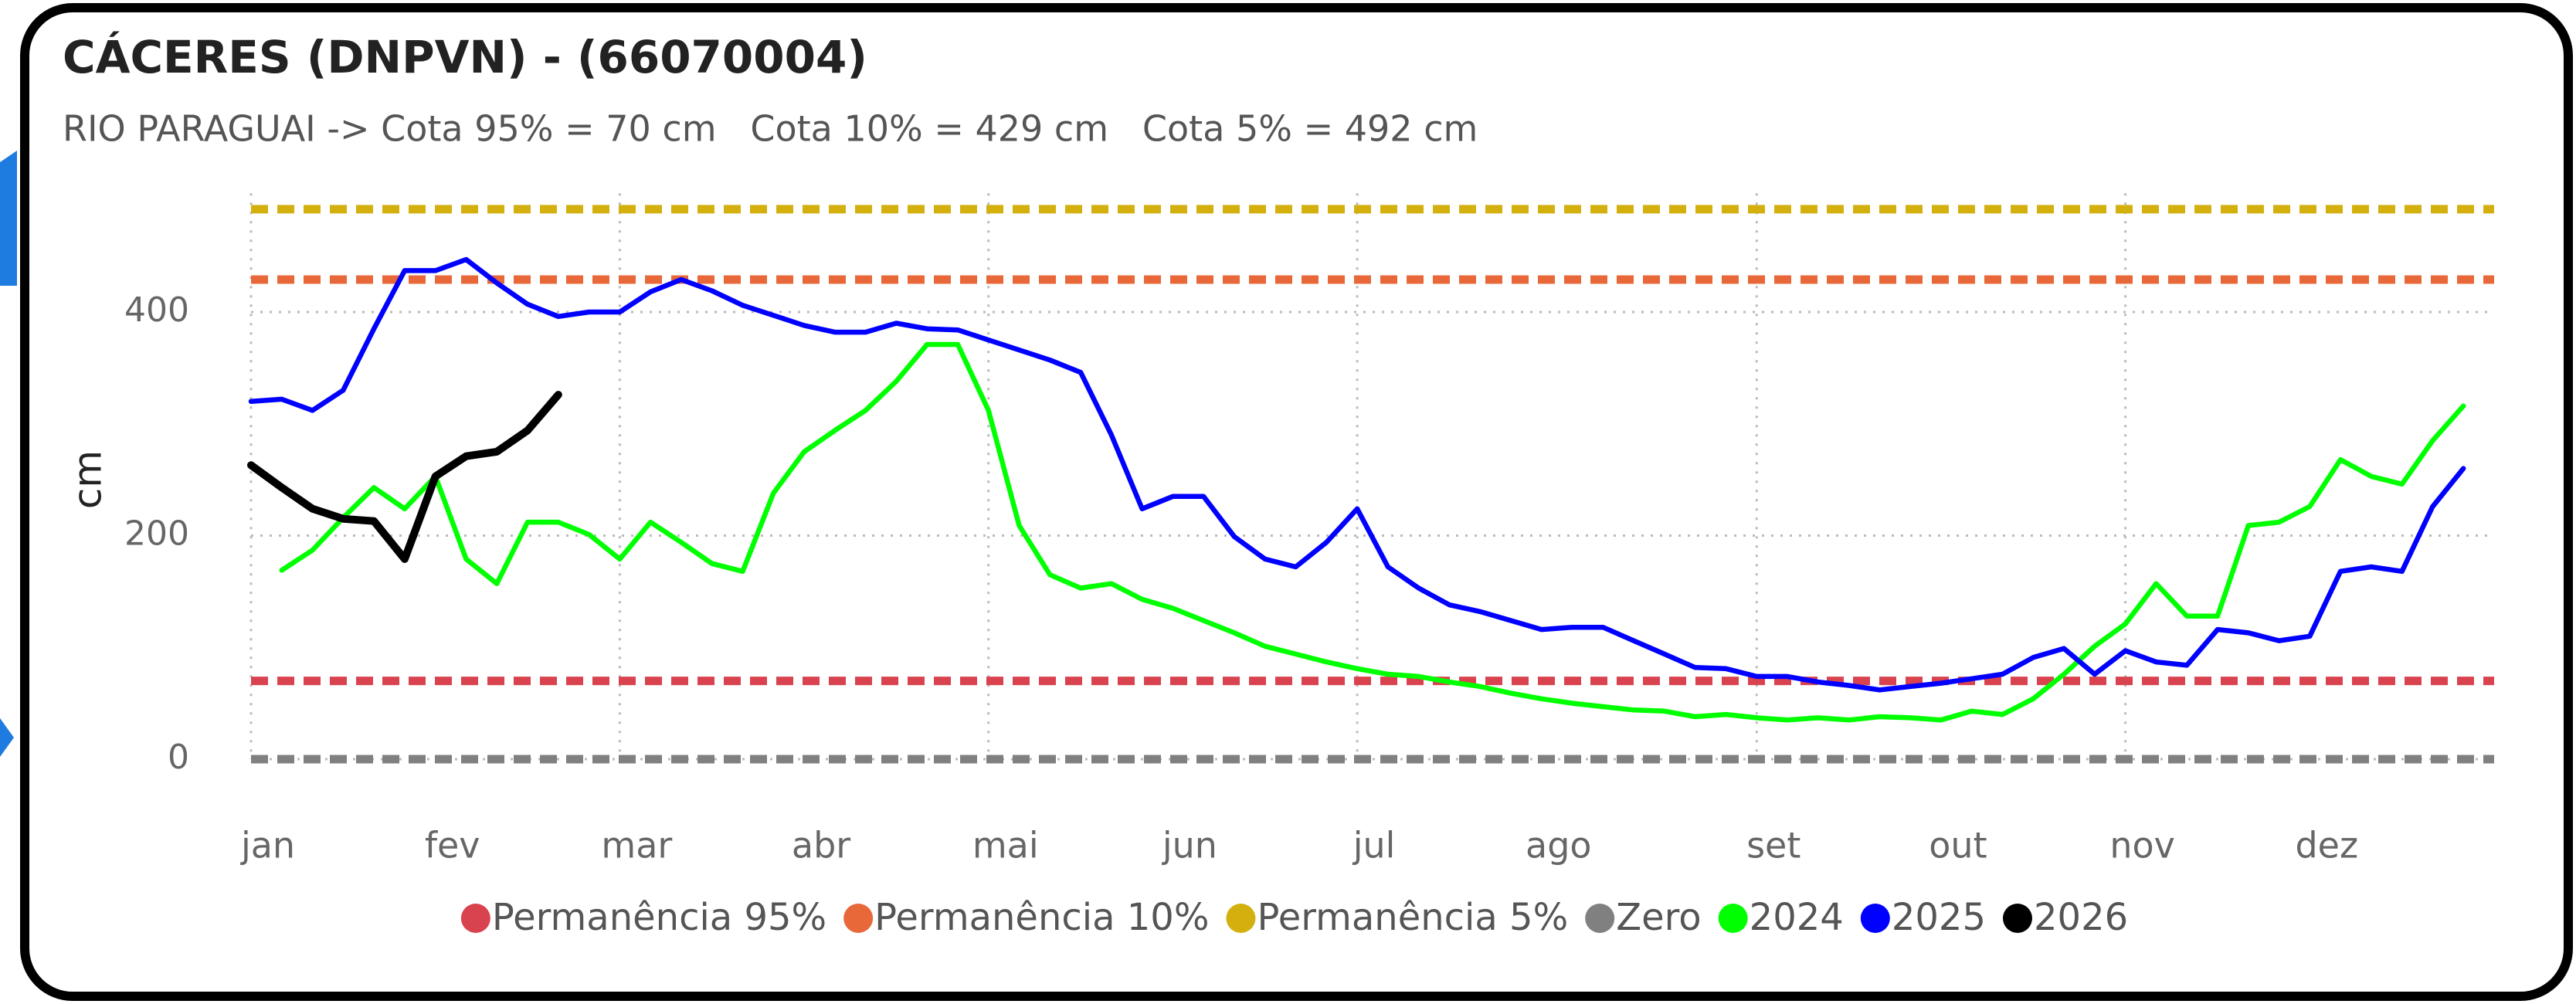 Image resolution: width=2576 pixels, height=1004 pixels. I want to click on legend-label: 2026, so click(2081, 917).